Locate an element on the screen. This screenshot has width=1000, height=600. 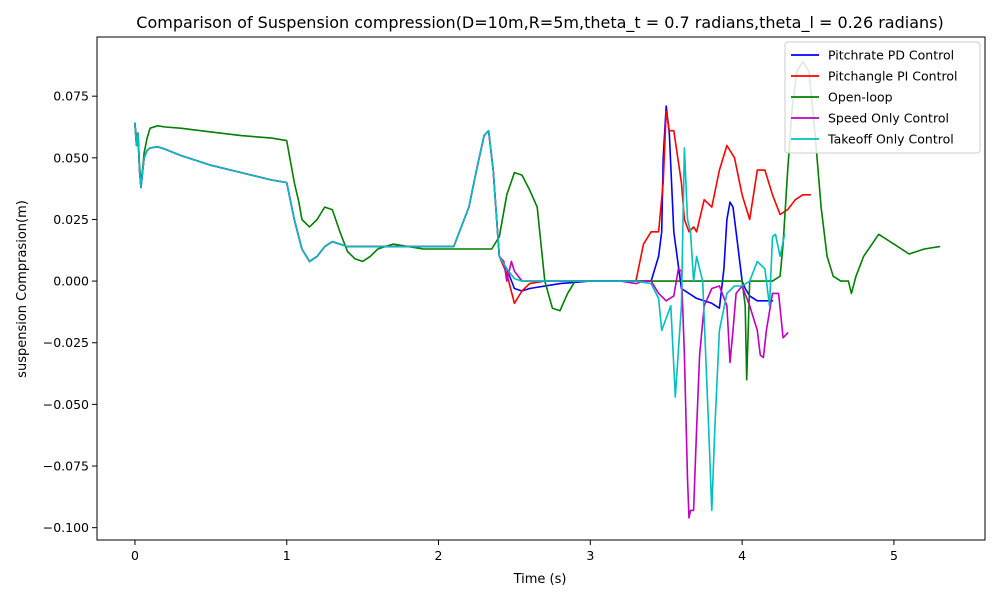
x-tick-label: 5 is located at coordinates (894, 555).